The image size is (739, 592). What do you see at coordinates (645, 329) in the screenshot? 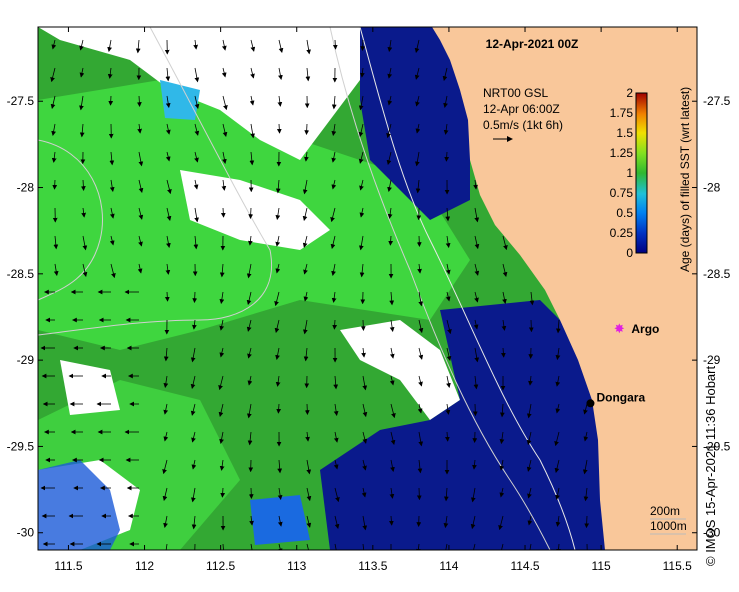
I see `place-label-argo: Argo` at bounding box center [645, 329].